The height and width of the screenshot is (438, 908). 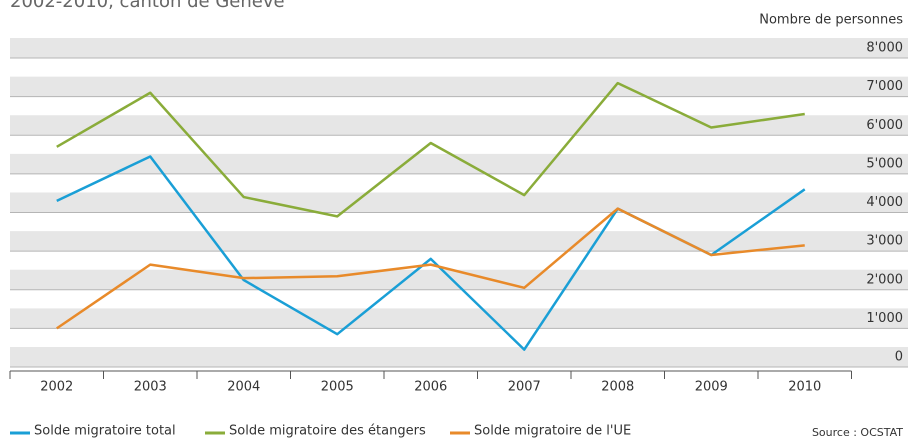 What do you see at coordinates (831, 20) in the screenshot?
I see `y-axis-label: Nombre de personnes` at bounding box center [831, 20].